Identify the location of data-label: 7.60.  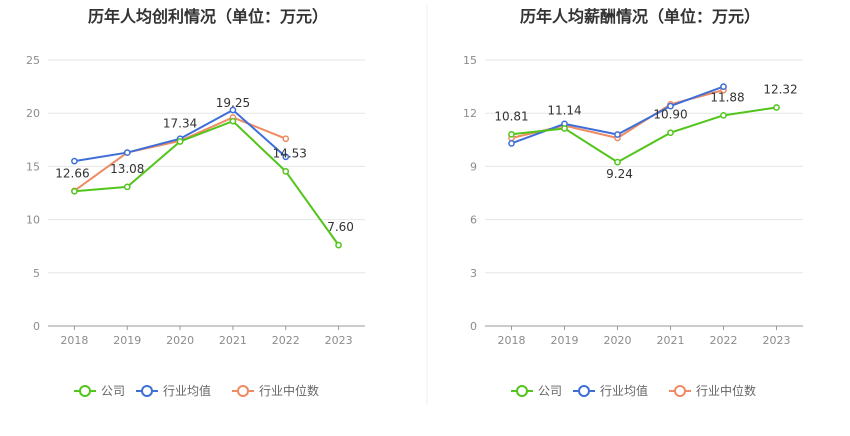
(340, 227).